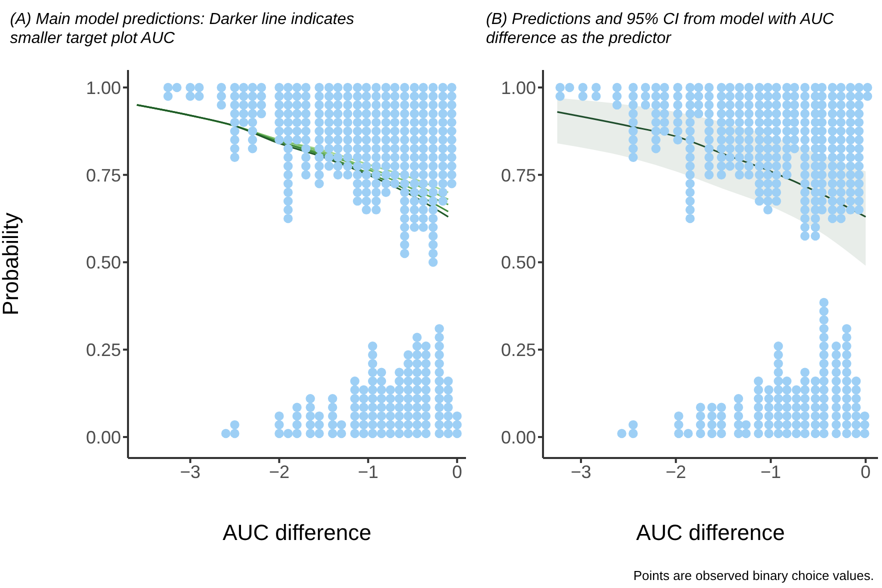 The width and height of the screenshot is (882, 588). I want to click on chart-title: (A) Main model predictions: Darker line indicates smaller target plot AUC, so click(183, 29).